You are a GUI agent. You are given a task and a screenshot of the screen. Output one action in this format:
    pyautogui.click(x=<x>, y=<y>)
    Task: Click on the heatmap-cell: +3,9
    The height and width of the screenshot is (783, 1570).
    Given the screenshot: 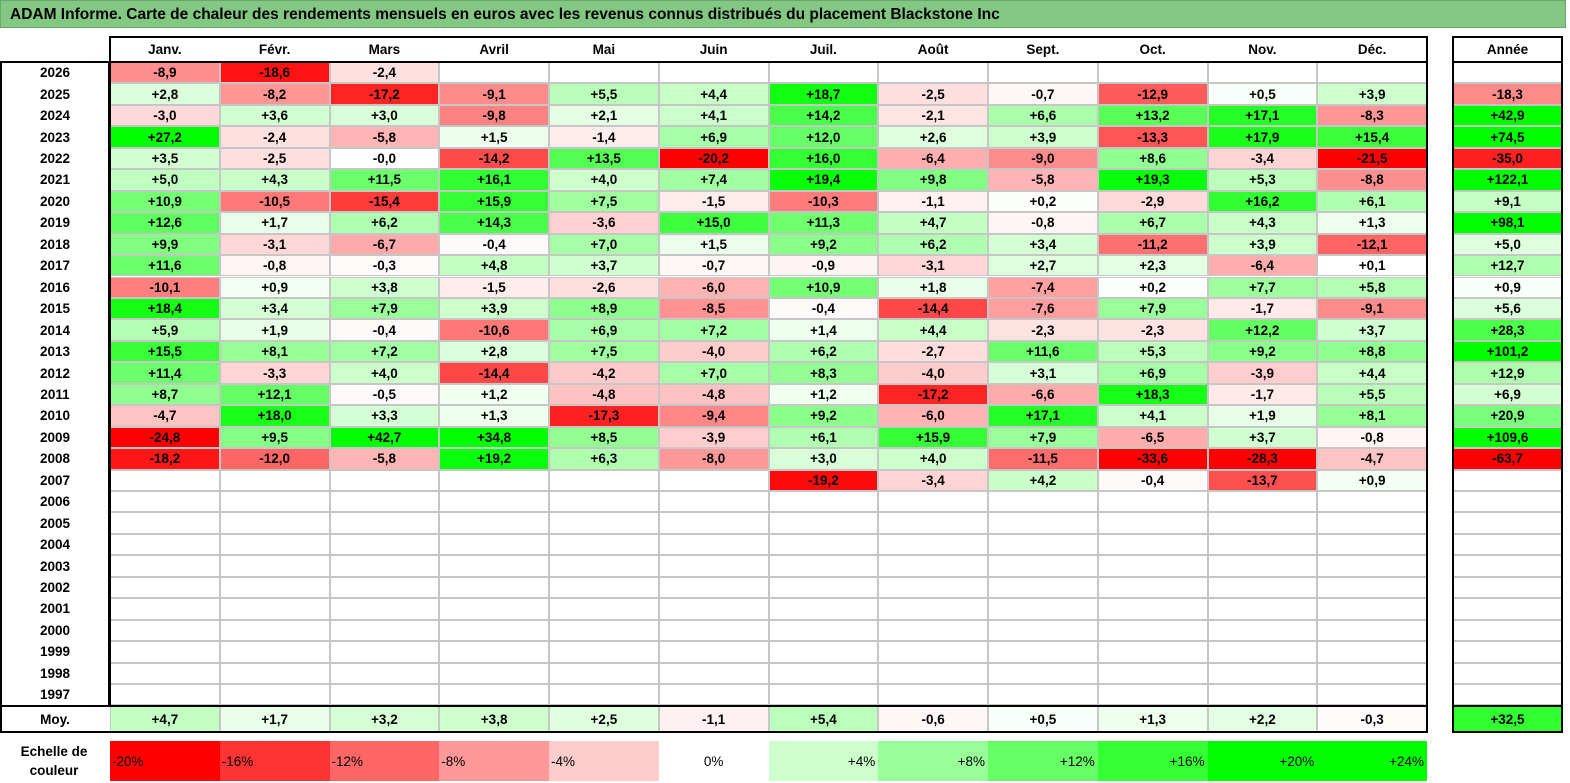 What is the action you would take?
    pyautogui.click(x=1372, y=94)
    